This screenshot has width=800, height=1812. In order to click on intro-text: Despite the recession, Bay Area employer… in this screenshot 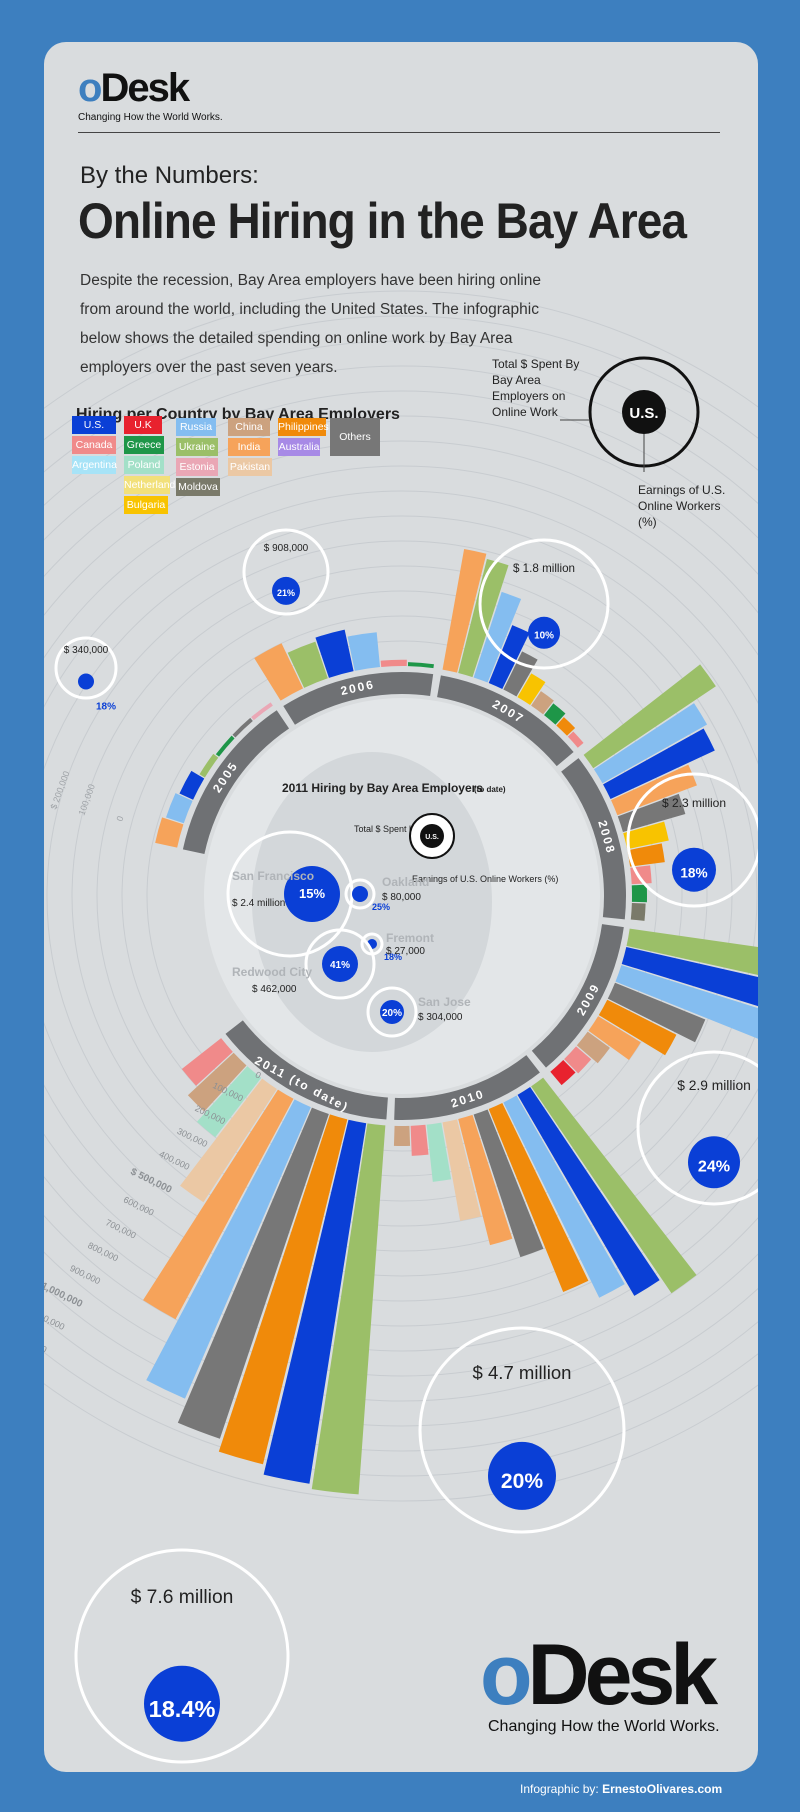, I will do `click(310, 324)`.